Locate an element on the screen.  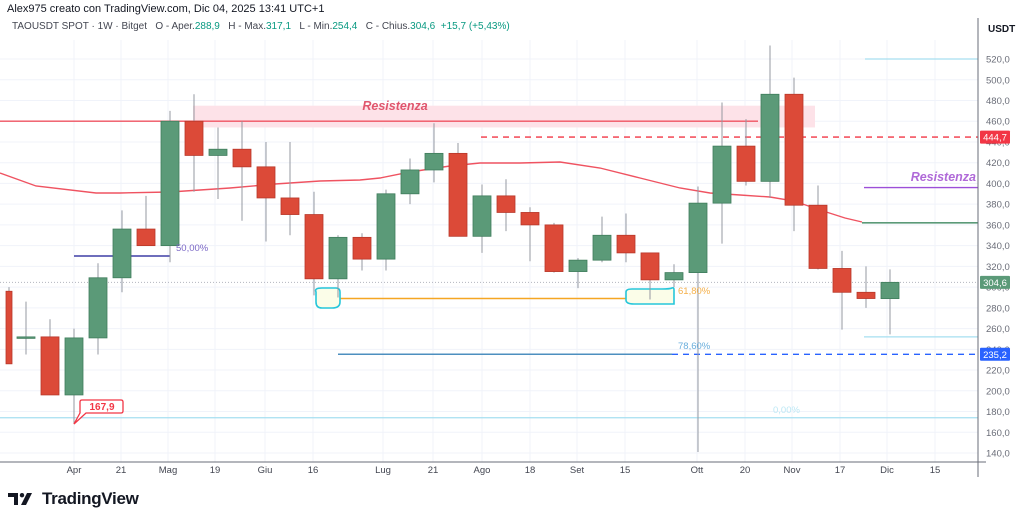
price-badge-label: 304,6 is located at coordinates (995, 283).